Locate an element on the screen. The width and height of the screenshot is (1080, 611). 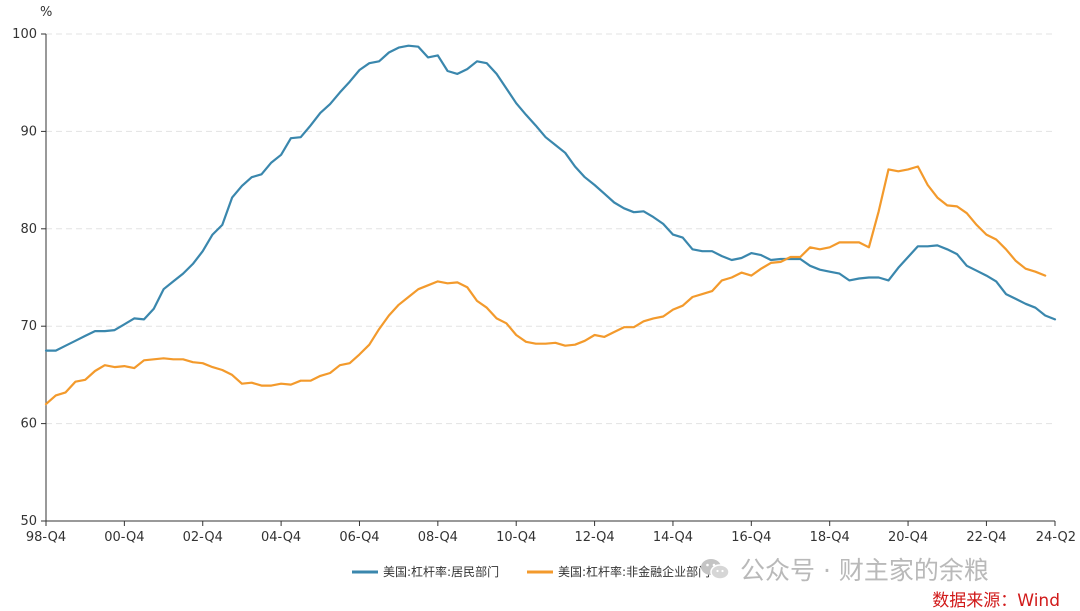
x-tick-label: 12-Q4 is located at coordinates (594, 537).